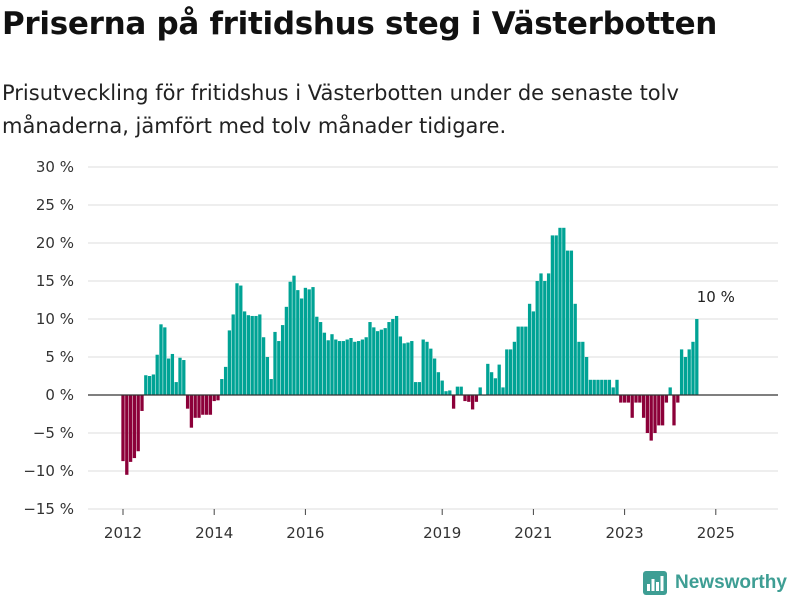 The image size is (800, 600). What do you see at coordinates (55, 319) in the screenshot?
I see `y-tick-label: 10 %` at bounding box center [55, 319].